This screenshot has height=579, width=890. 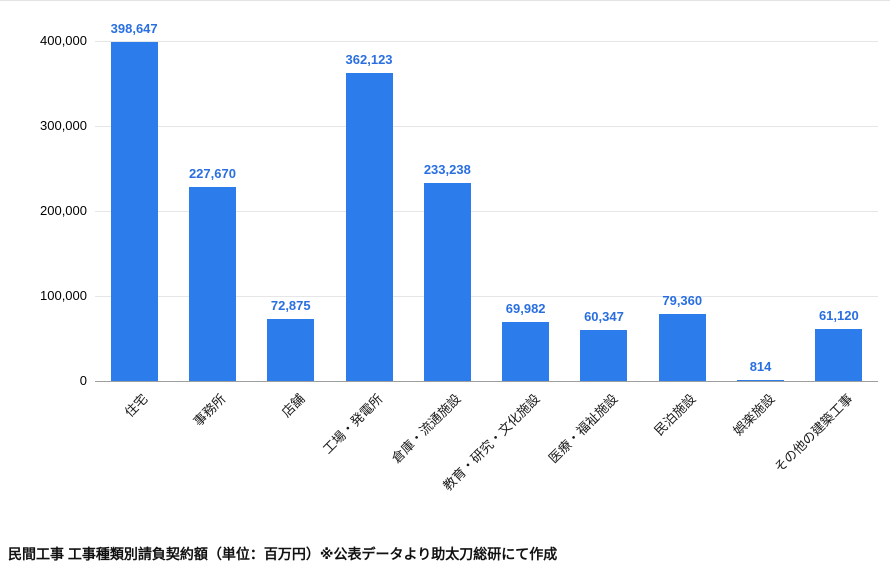 What do you see at coordinates (212, 174) in the screenshot?
I see `bar-value-label: 227,670` at bounding box center [212, 174].